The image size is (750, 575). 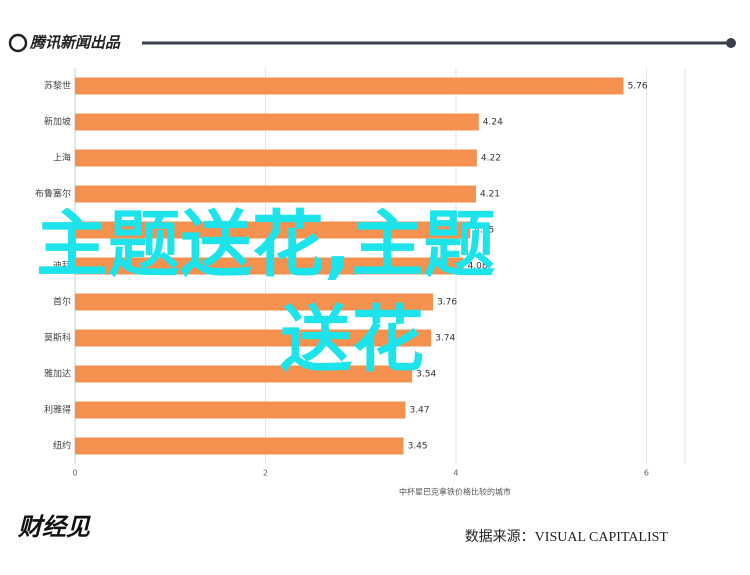 I want to click on y-tick-label: 苏黎世, so click(x=57, y=86).